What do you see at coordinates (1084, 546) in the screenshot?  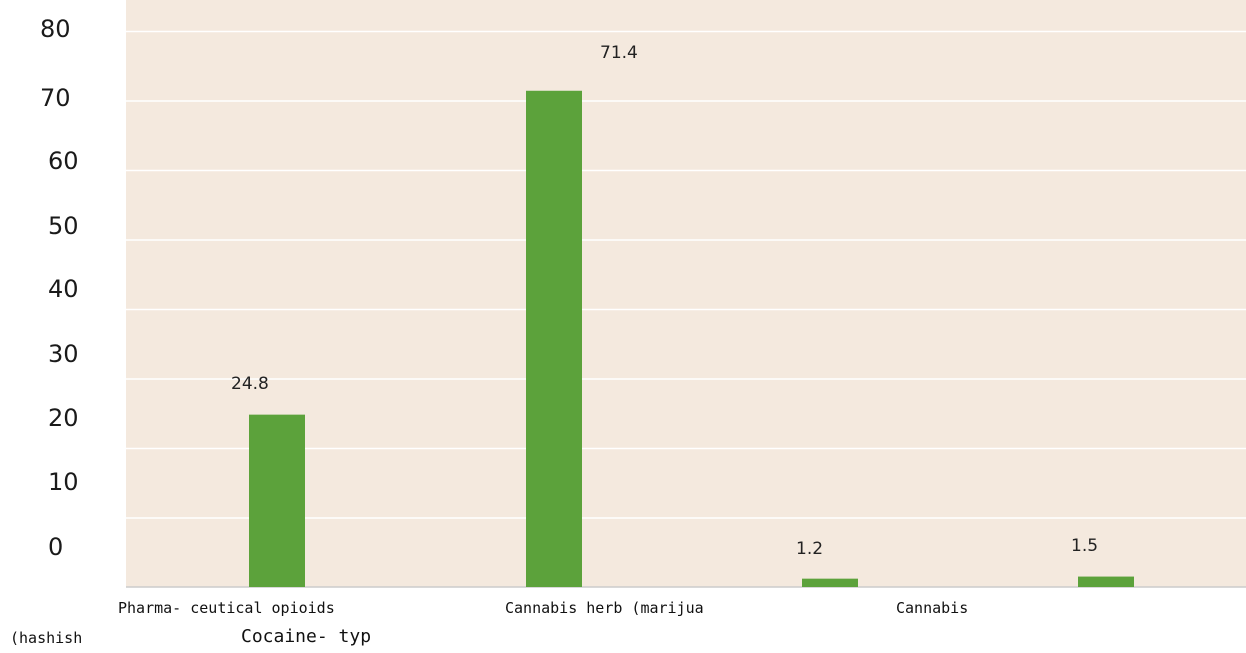 I see `data-label: 1.5` at bounding box center [1084, 546].